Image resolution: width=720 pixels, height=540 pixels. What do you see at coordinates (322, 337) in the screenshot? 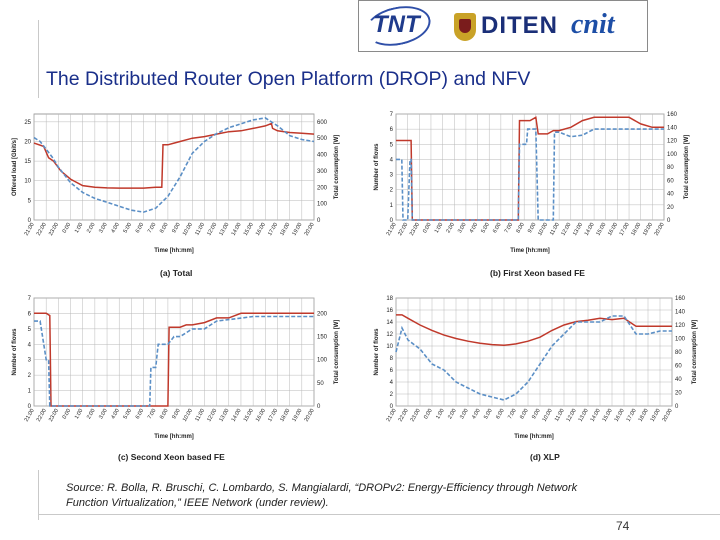
I see `y2-tick-label: 150` at bounding box center [322, 337].